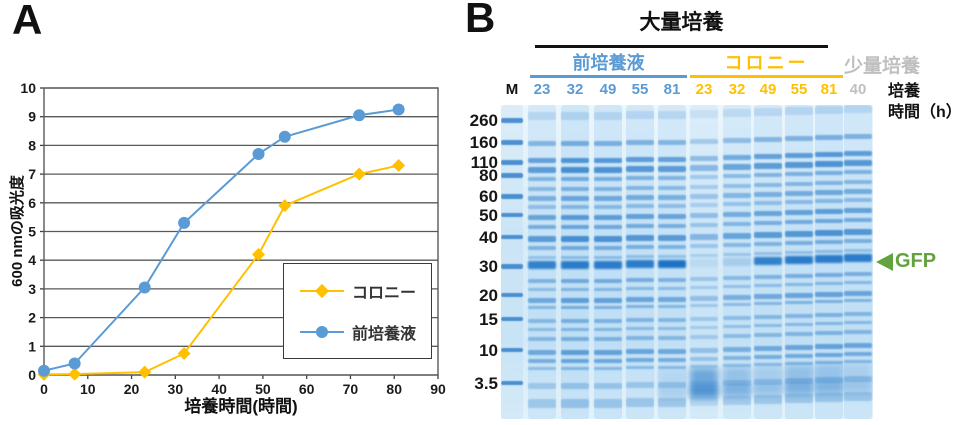 Image resolution: width=965 pixels, height=425 pixels. Describe the element at coordinates (542, 262) in the screenshot. I see `gel-lane` at that location.